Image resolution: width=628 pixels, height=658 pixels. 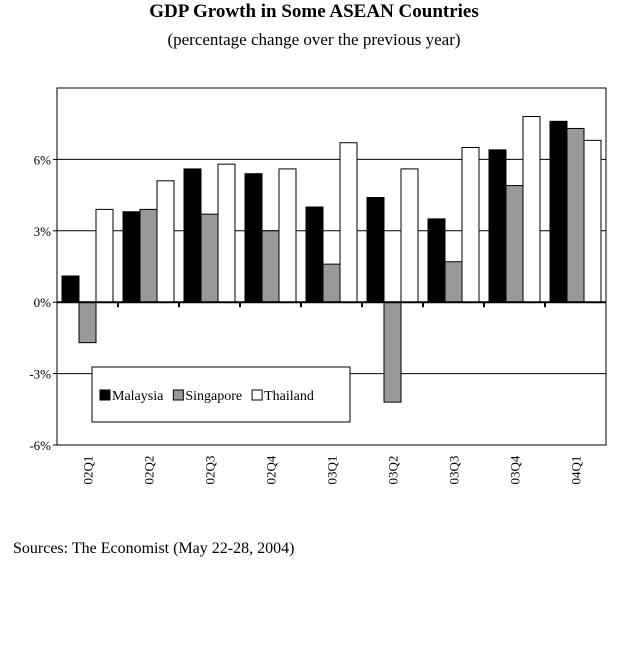 I want to click on x-tick-label: 02Q2, so click(x=149, y=470).